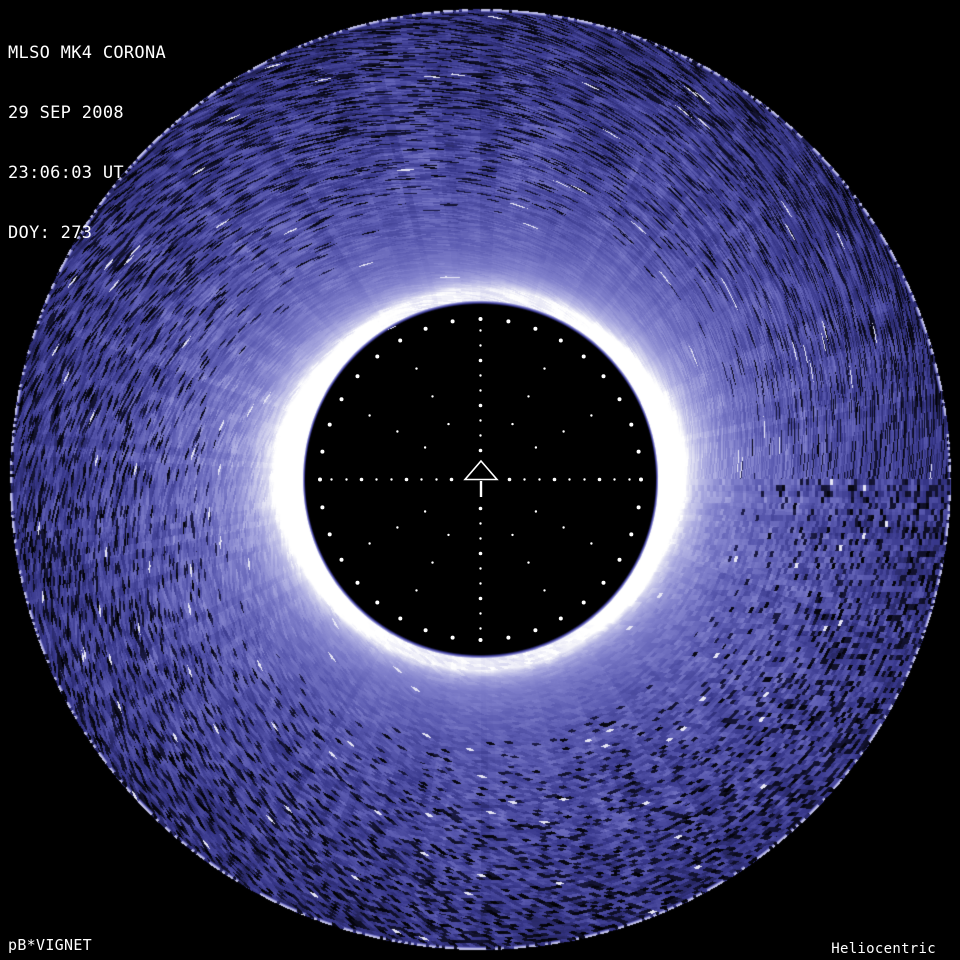 The image size is (960, 960). I want to click on north-pointer-icon, so click(481, 478).